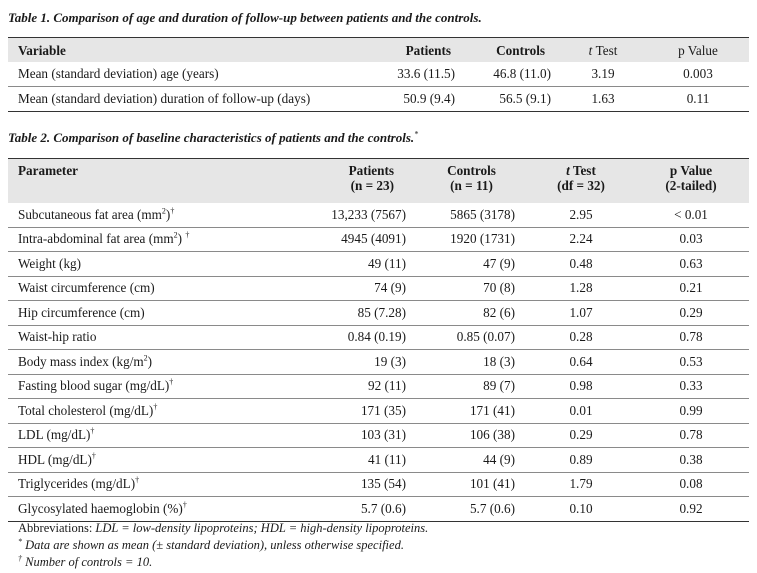 This screenshot has width=757, height=573. What do you see at coordinates (139, 263) in the screenshot?
I see `table2-row-label: Weight (kg)` at bounding box center [139, 263].